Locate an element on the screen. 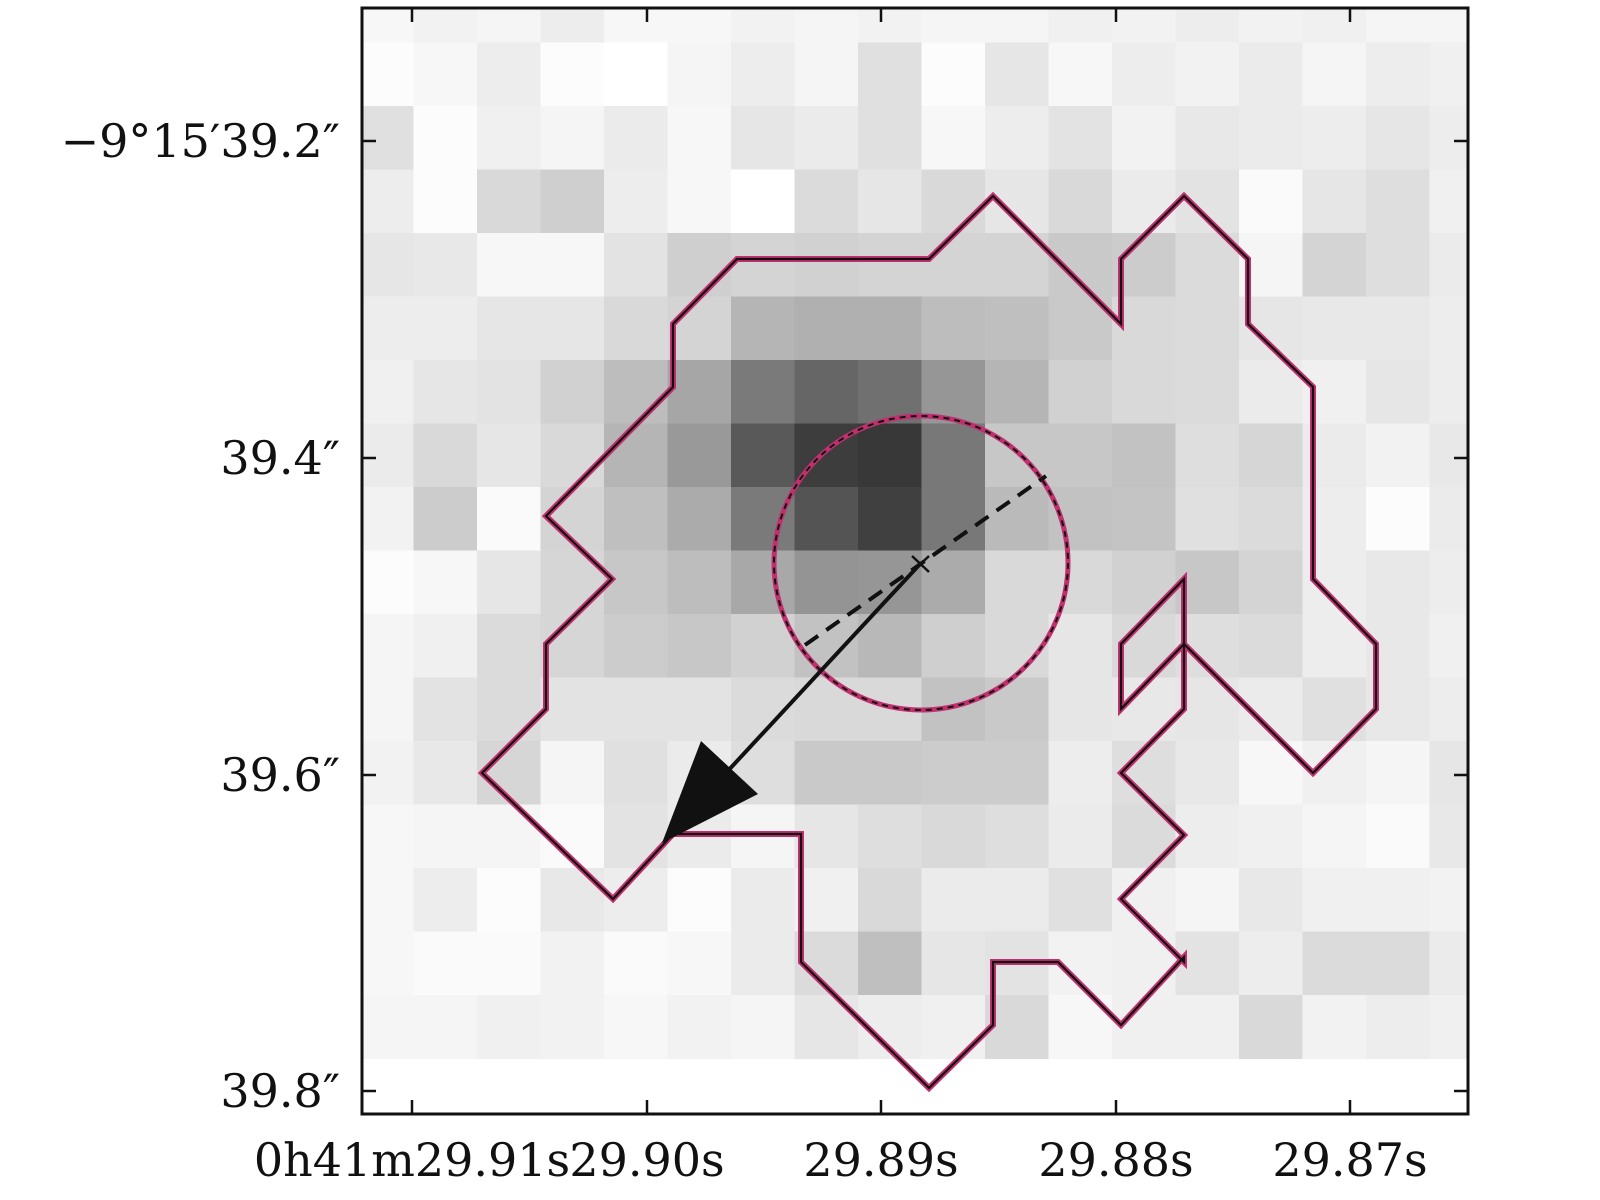 This screenshot has width=1600, height=1200. aperture-circle is located at coordinates (921, 563).